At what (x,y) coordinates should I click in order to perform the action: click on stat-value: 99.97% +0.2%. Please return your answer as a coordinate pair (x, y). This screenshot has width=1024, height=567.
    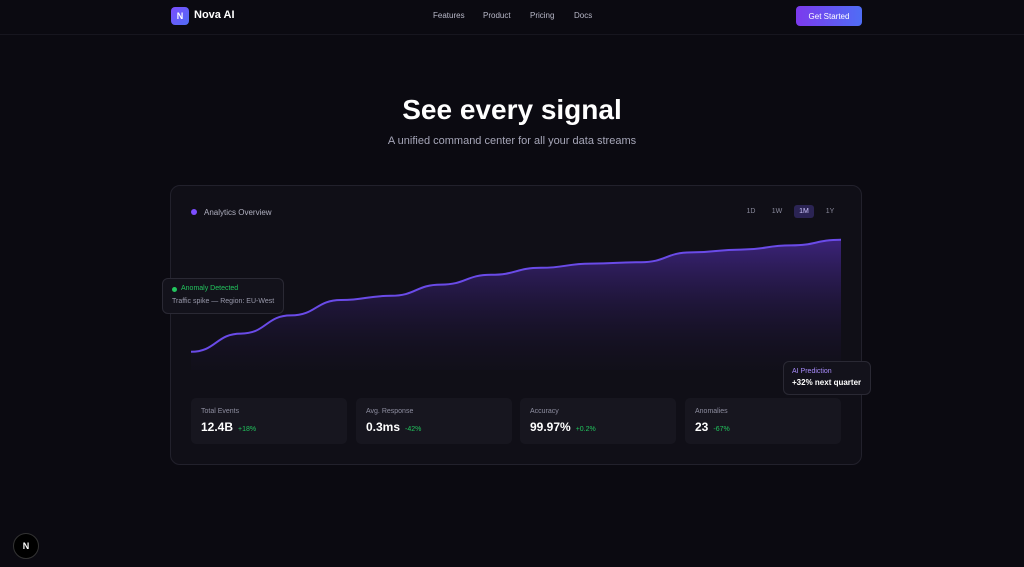
    Looking at the image, I should click on (563, 427).